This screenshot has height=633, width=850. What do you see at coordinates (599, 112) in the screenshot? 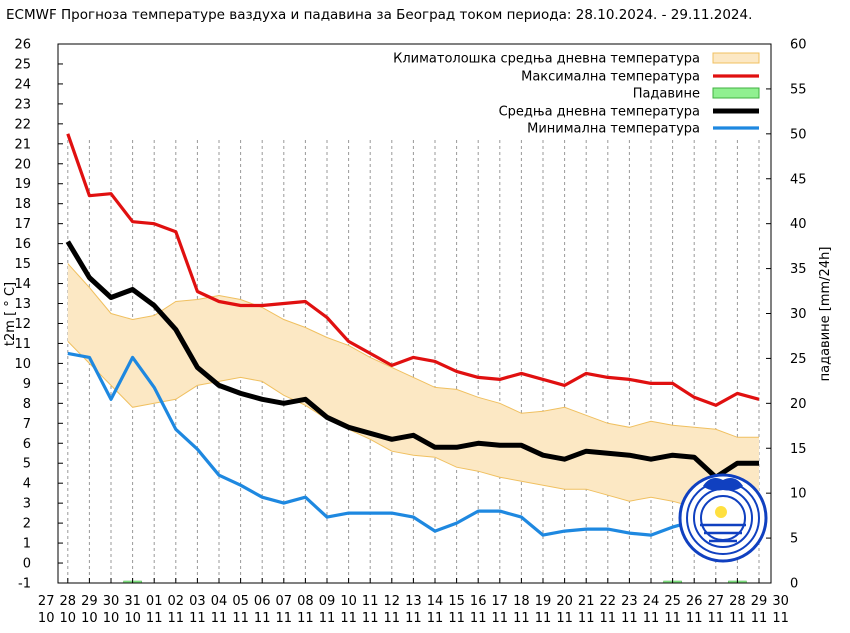
I see `legend-label: Средња дневна температура` at bounding box center [599, 112].